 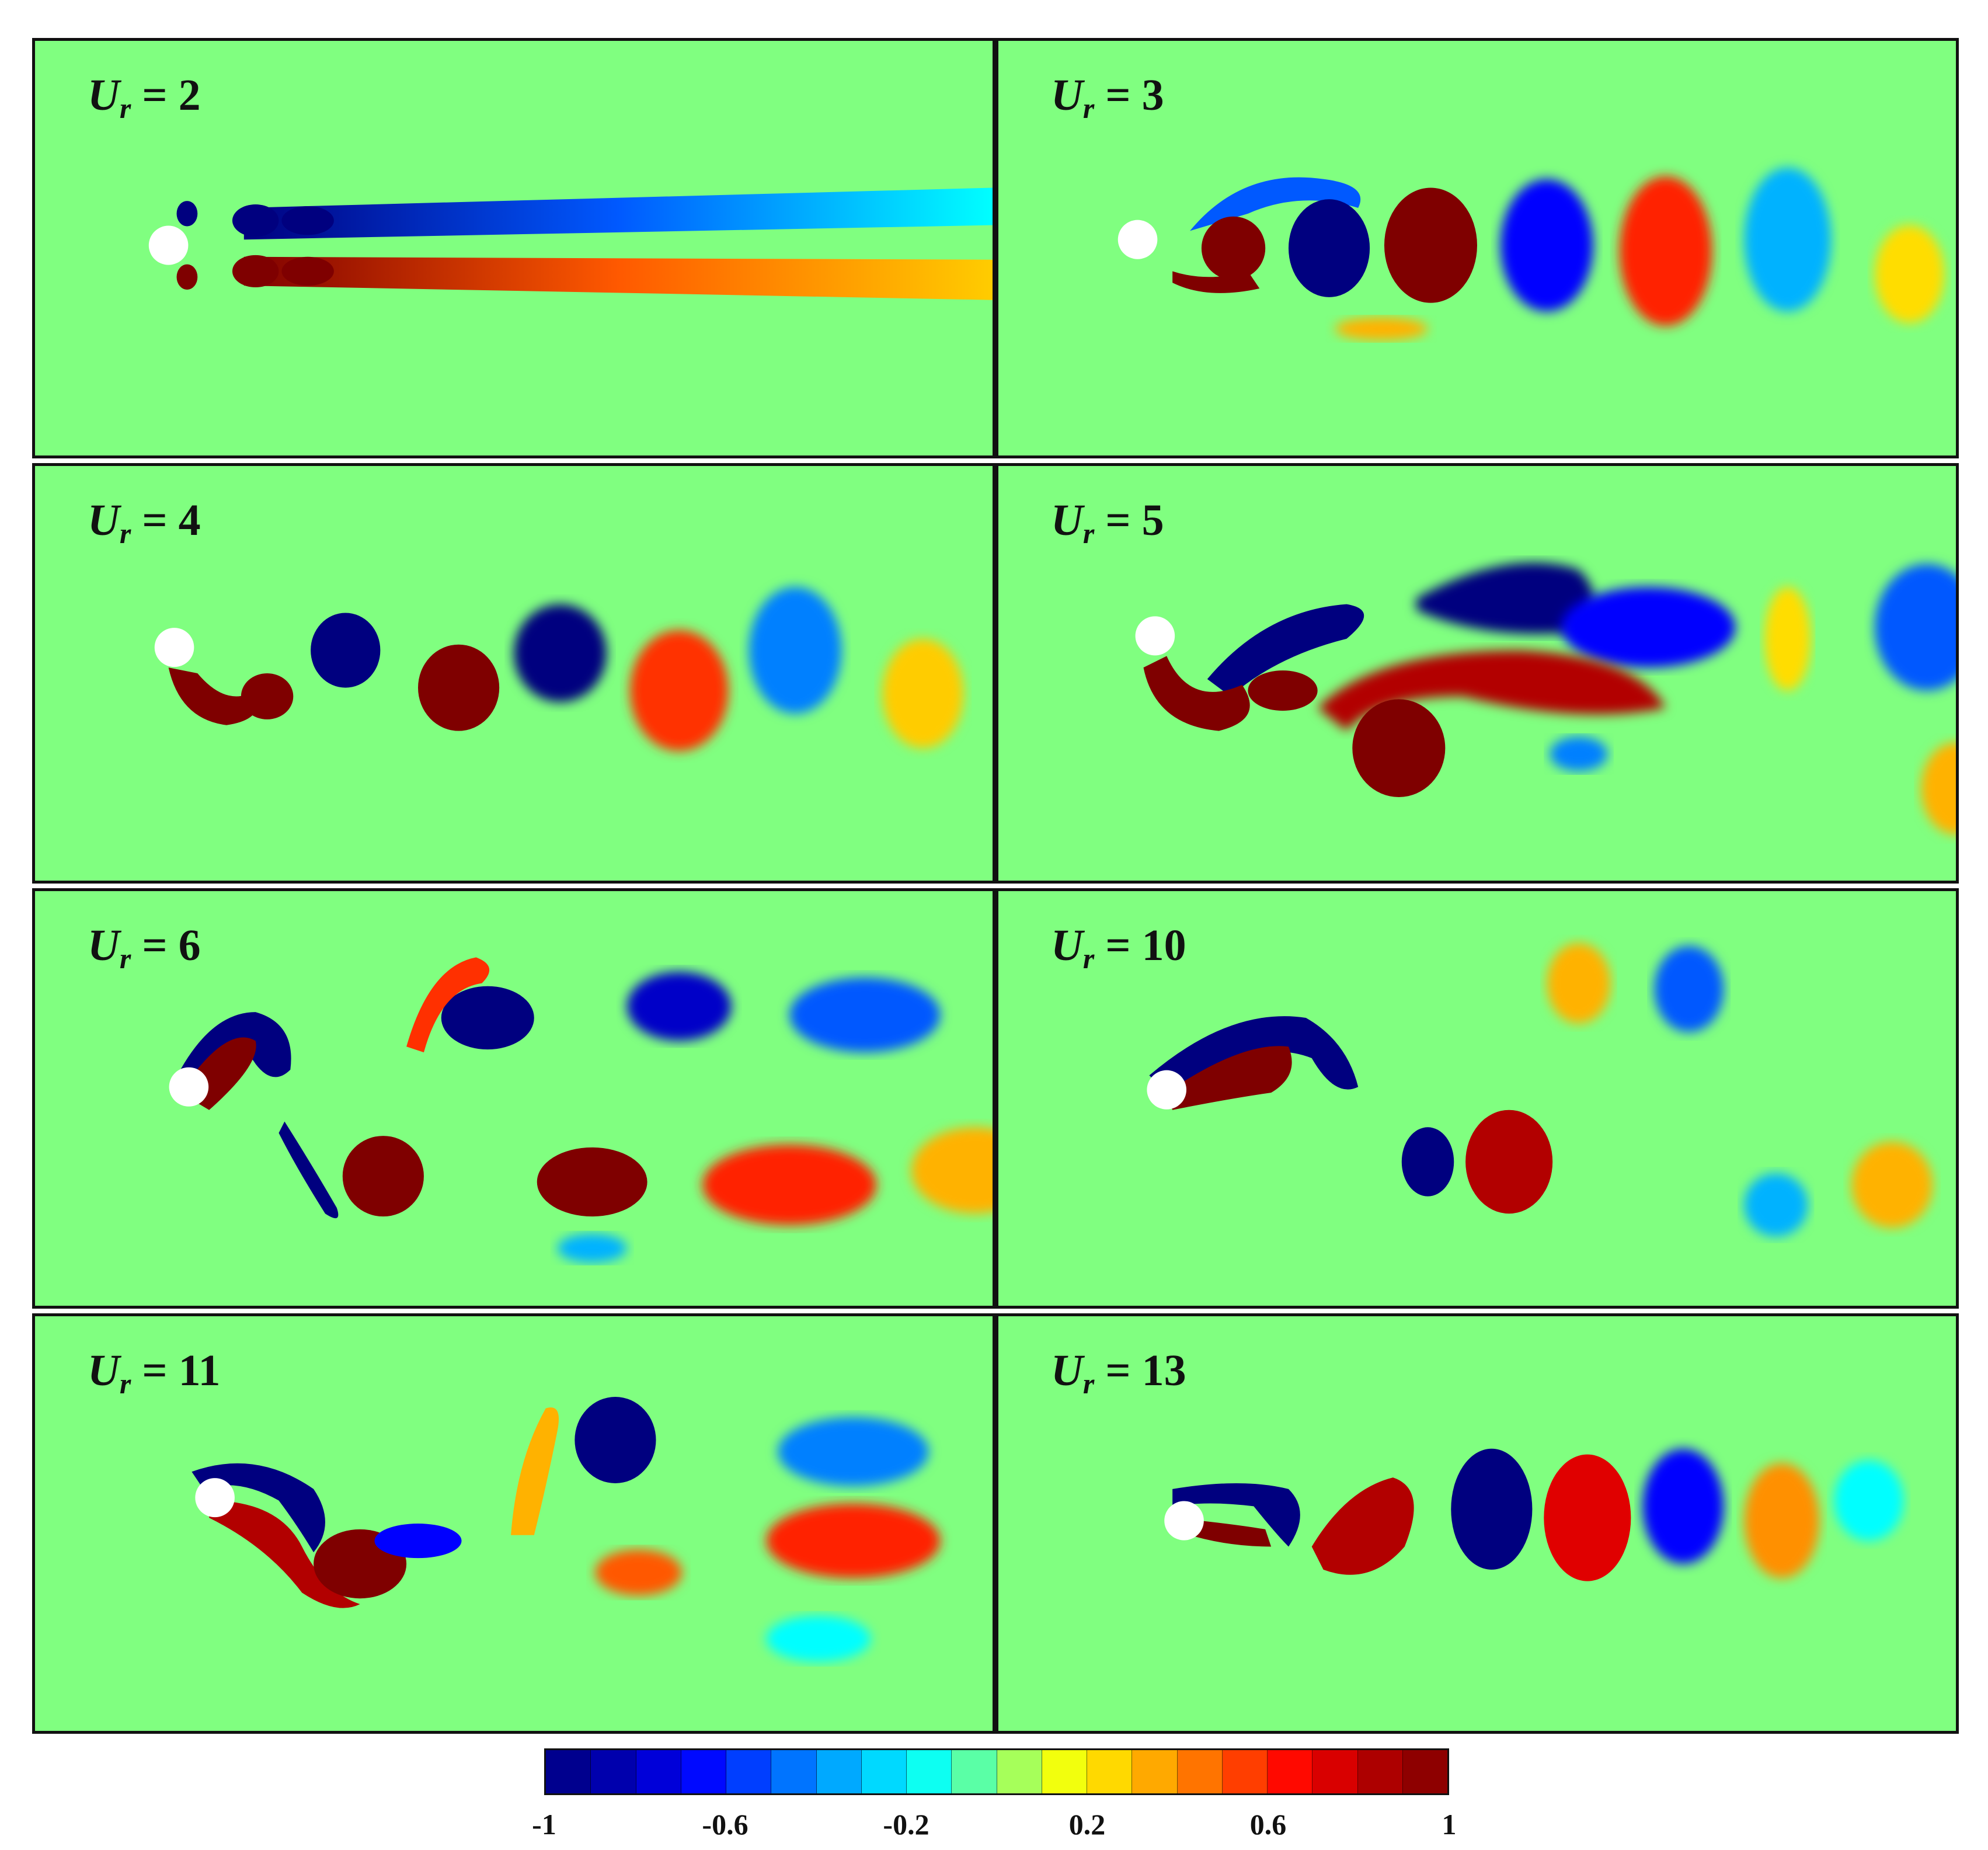 What do you see at coordinates (1107, 523) in the screenshot?
I see `panel-label: Ur = 5` at bounding box center [1107, 523].